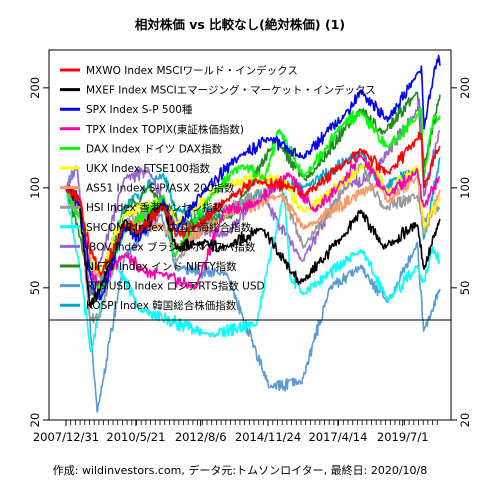 This screenshot has width=480, height=480. Describe the element at coordinates (175, 286) in the screenshot. I see `legend-label: RTSIUSD Index ロシアRTS指数 USD` at that location.